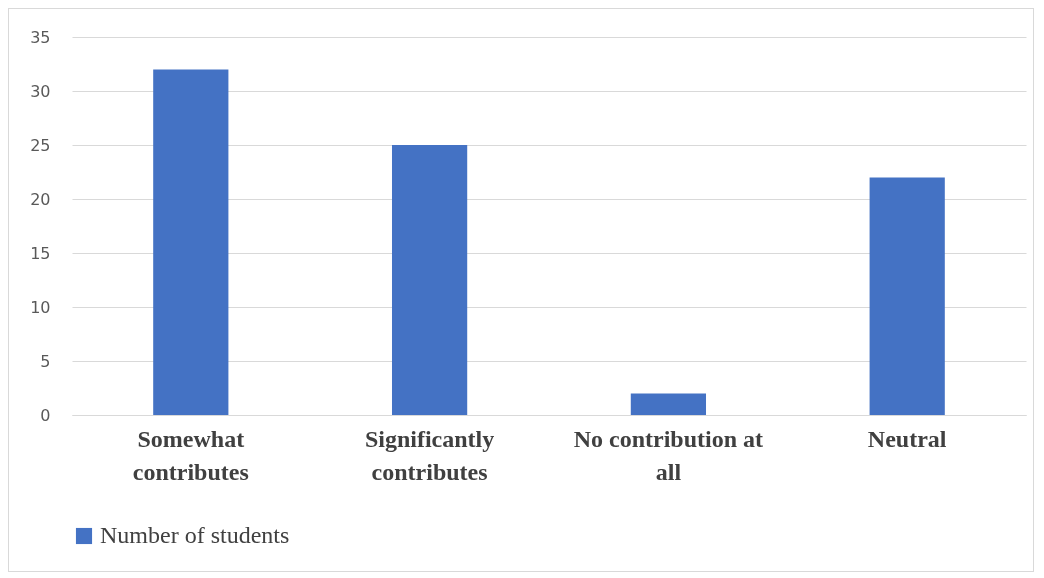 This screenshot has height=578, width=1044. I want to click on x-tick-label: Neutral, so click(907, 438).